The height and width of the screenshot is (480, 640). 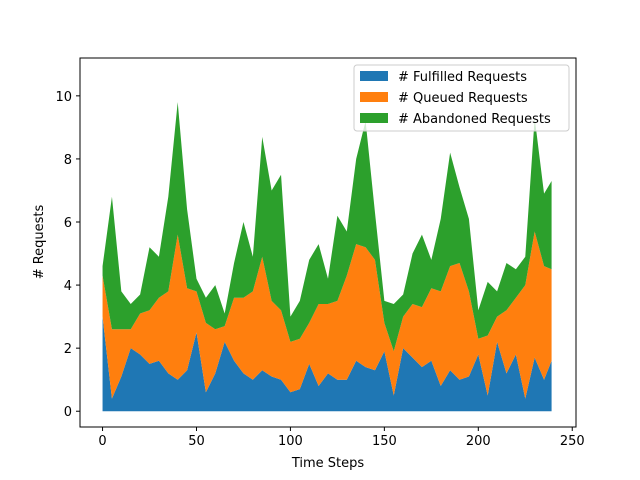 I want to click on y-axis-label: # Requests, so click(x=39, y=241).